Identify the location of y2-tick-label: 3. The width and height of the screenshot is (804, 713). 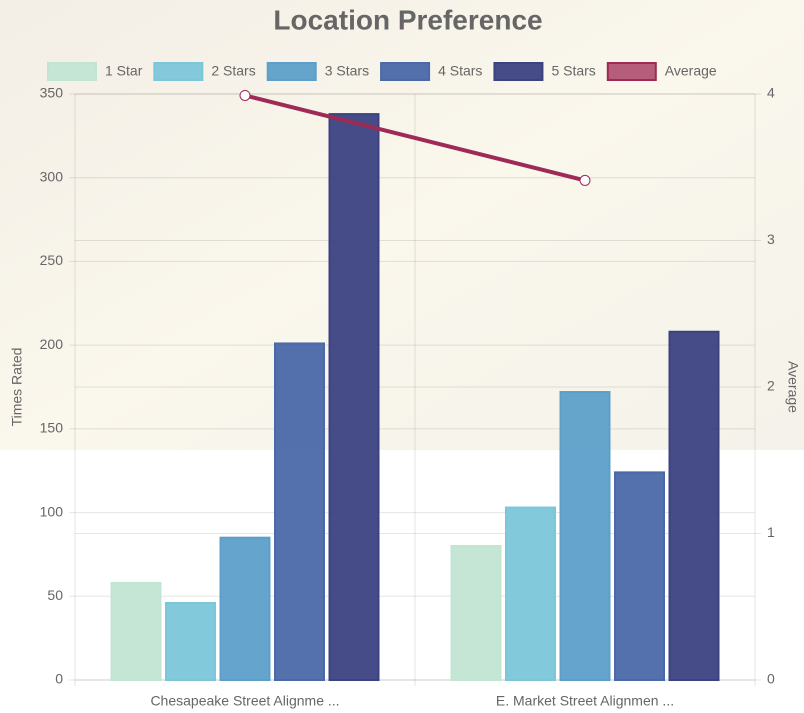
(771, 239).